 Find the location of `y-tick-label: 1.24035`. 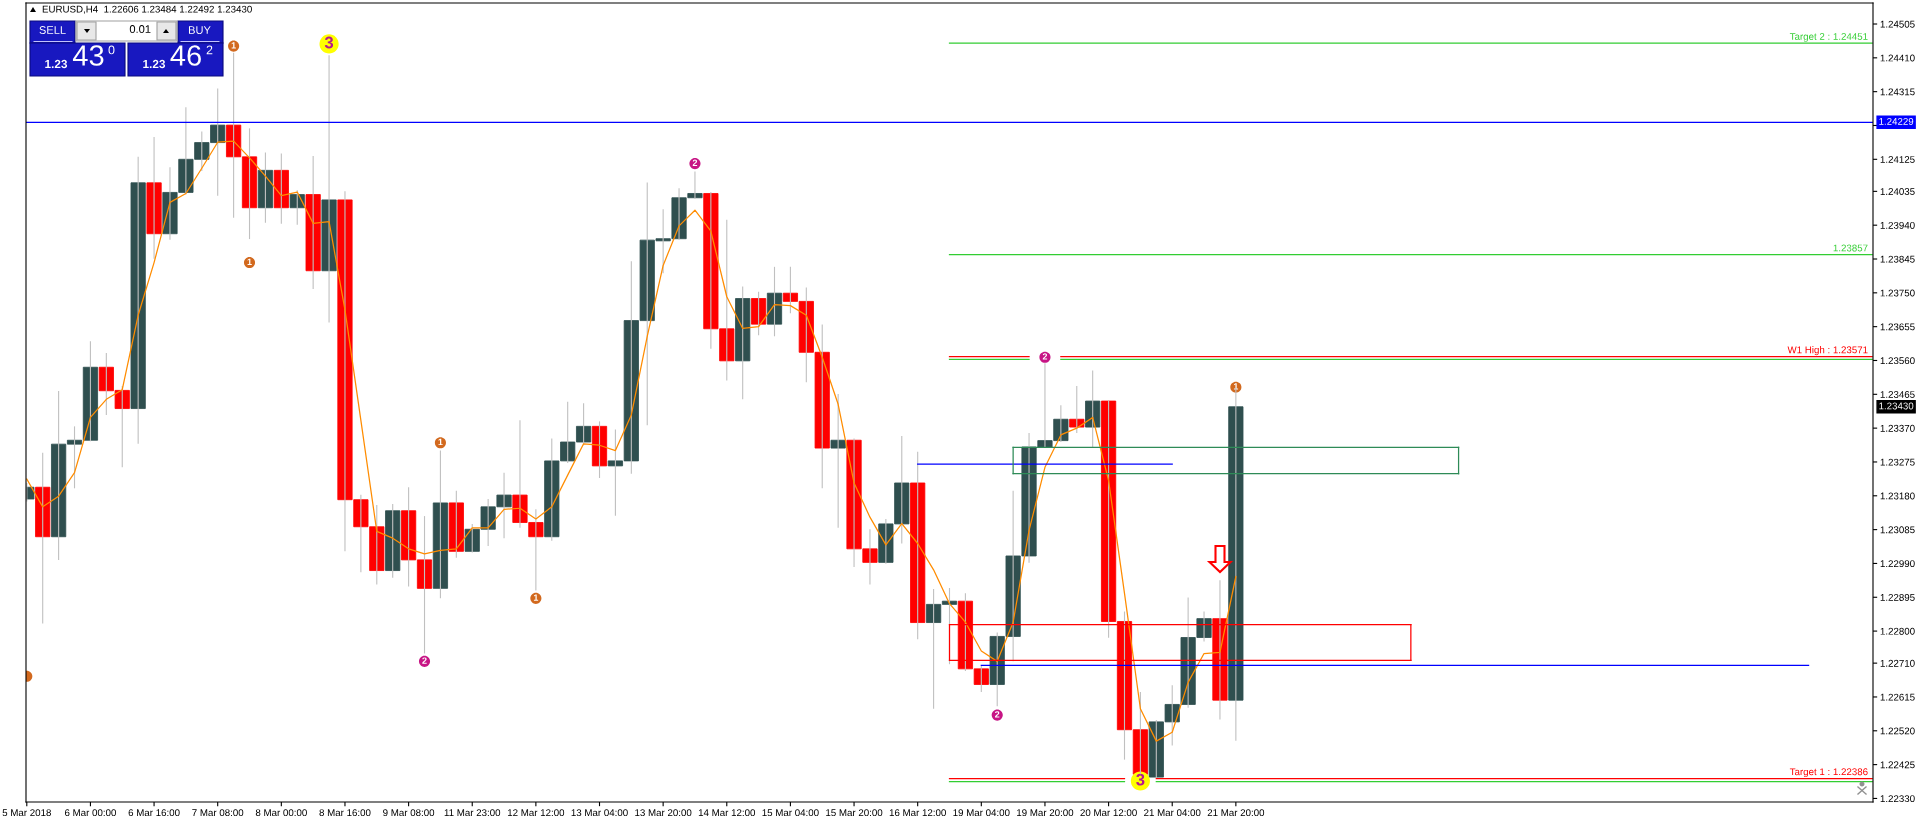

y-tick-label: 1.24035 is located at coordinates (1897, 191).